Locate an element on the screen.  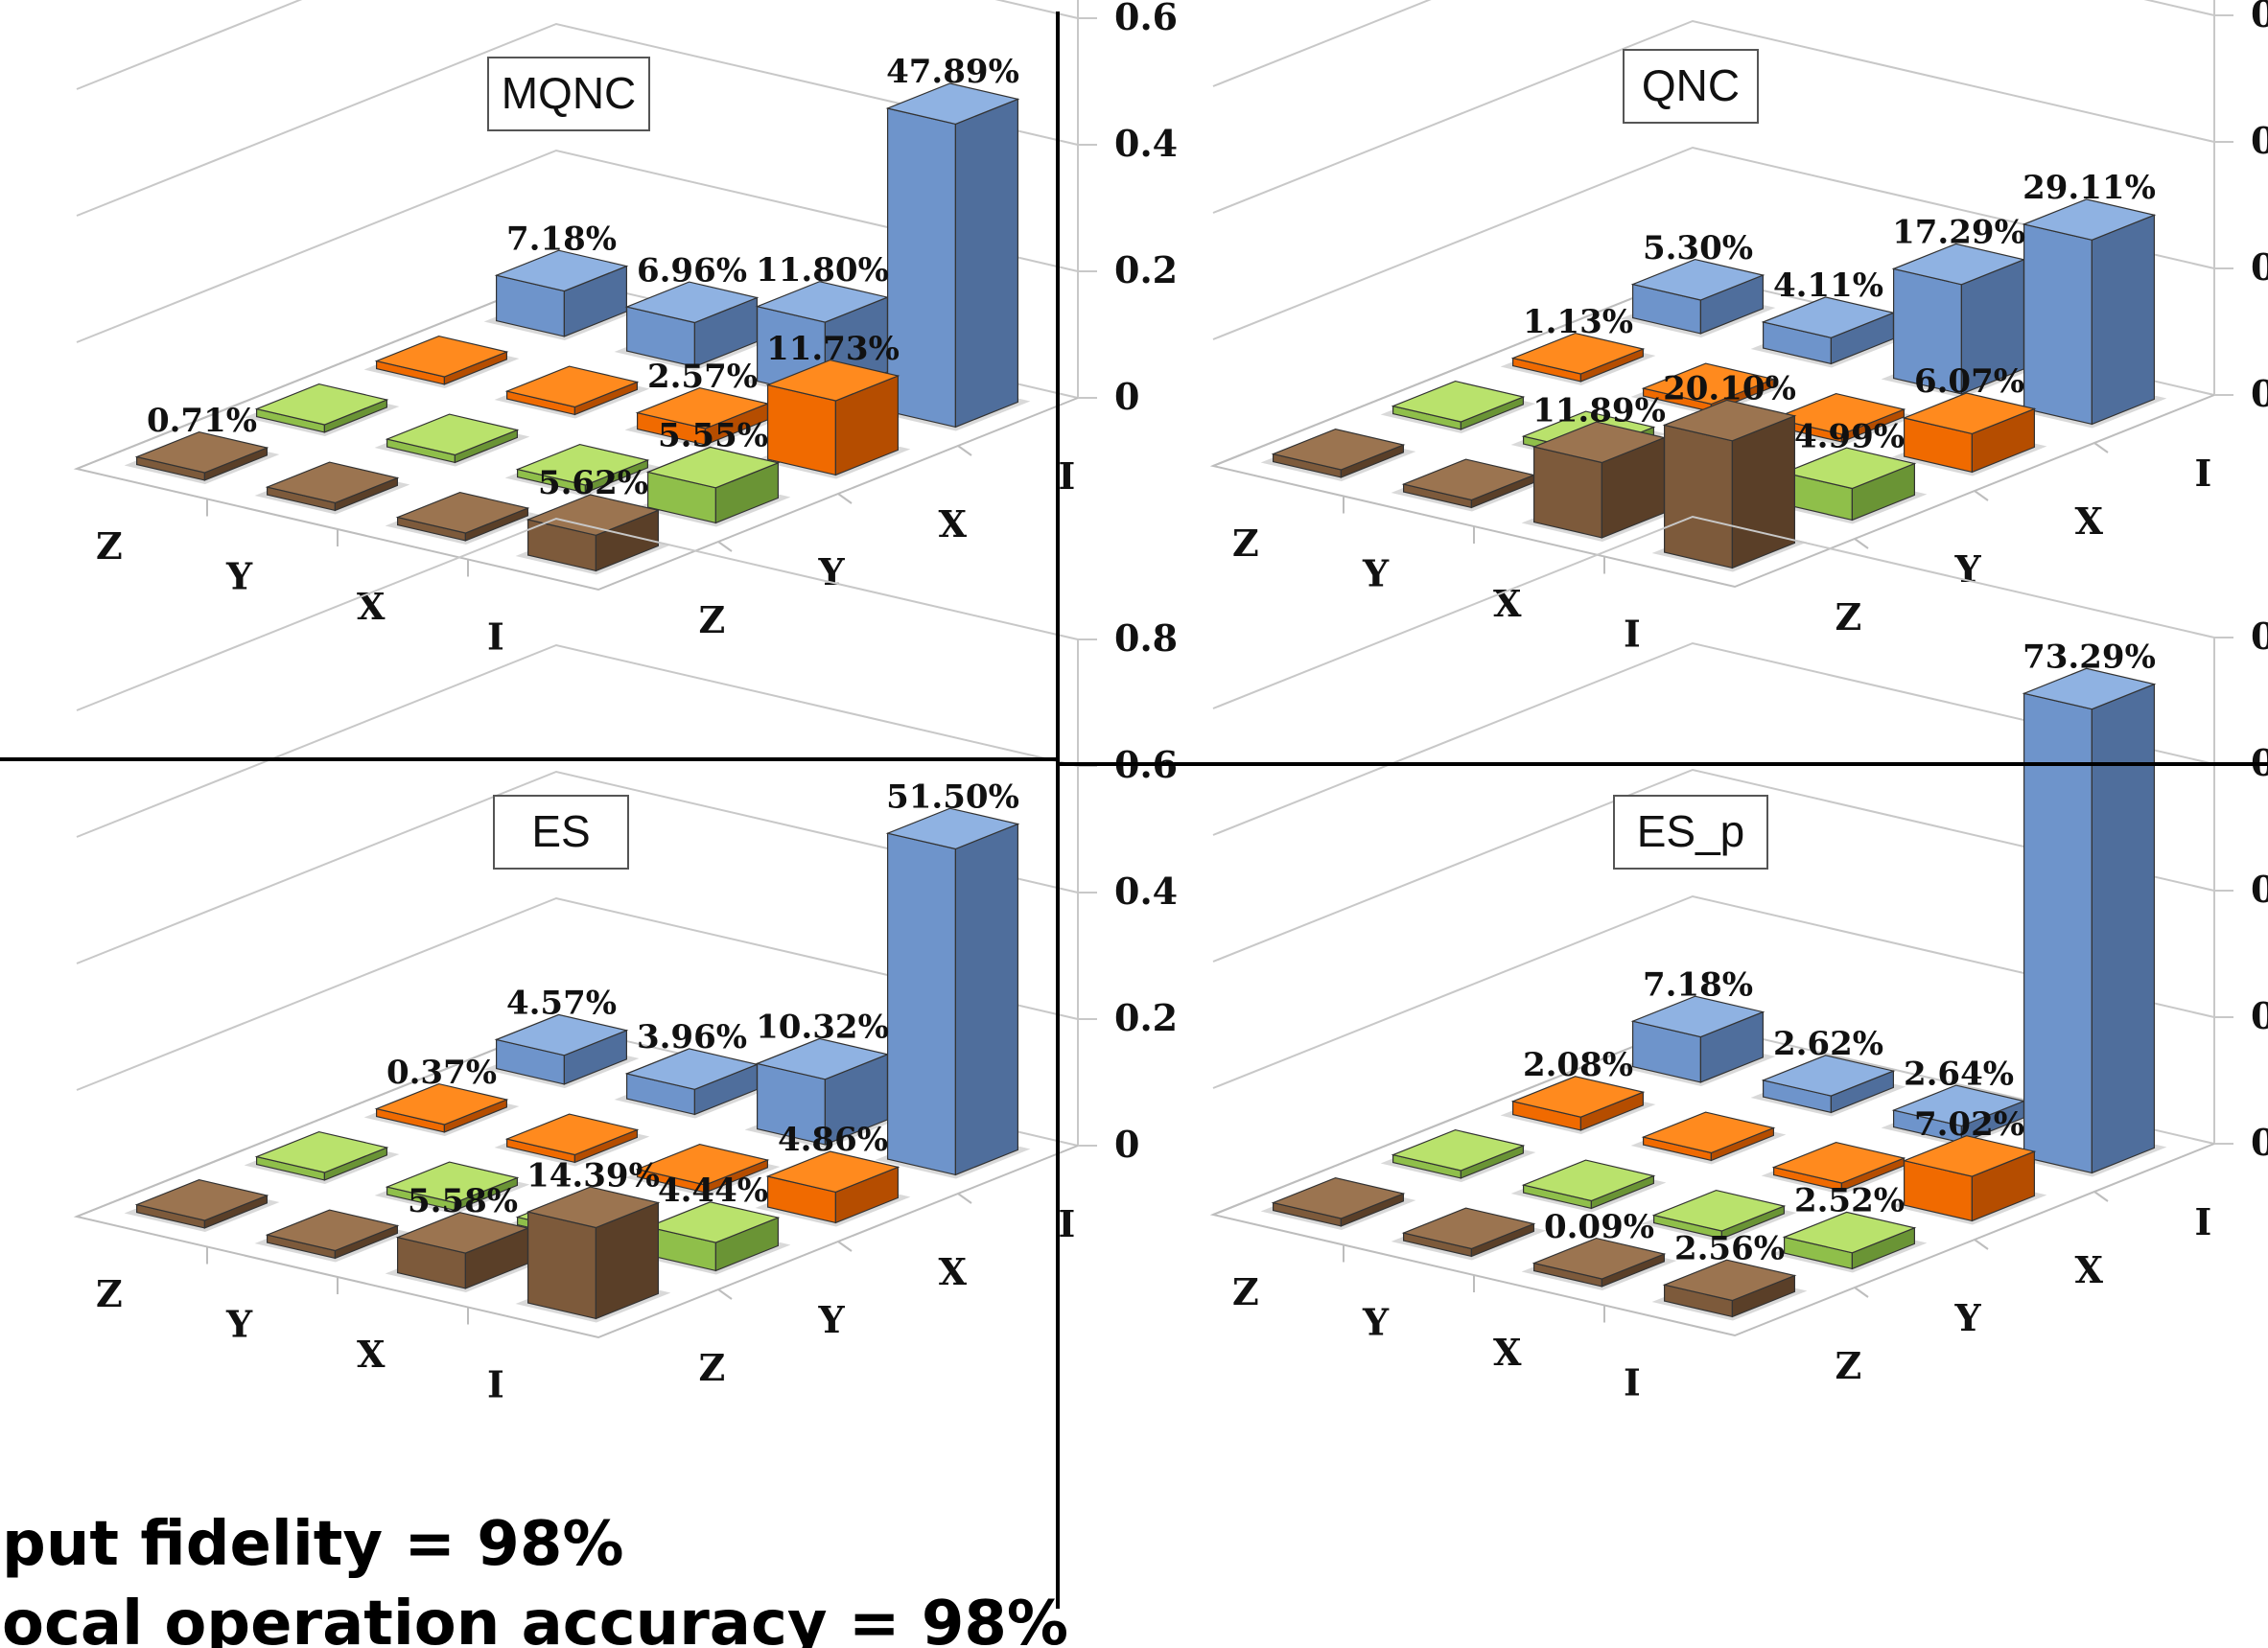
bar-es-p-yz is located at coordinates (1469, 1234).